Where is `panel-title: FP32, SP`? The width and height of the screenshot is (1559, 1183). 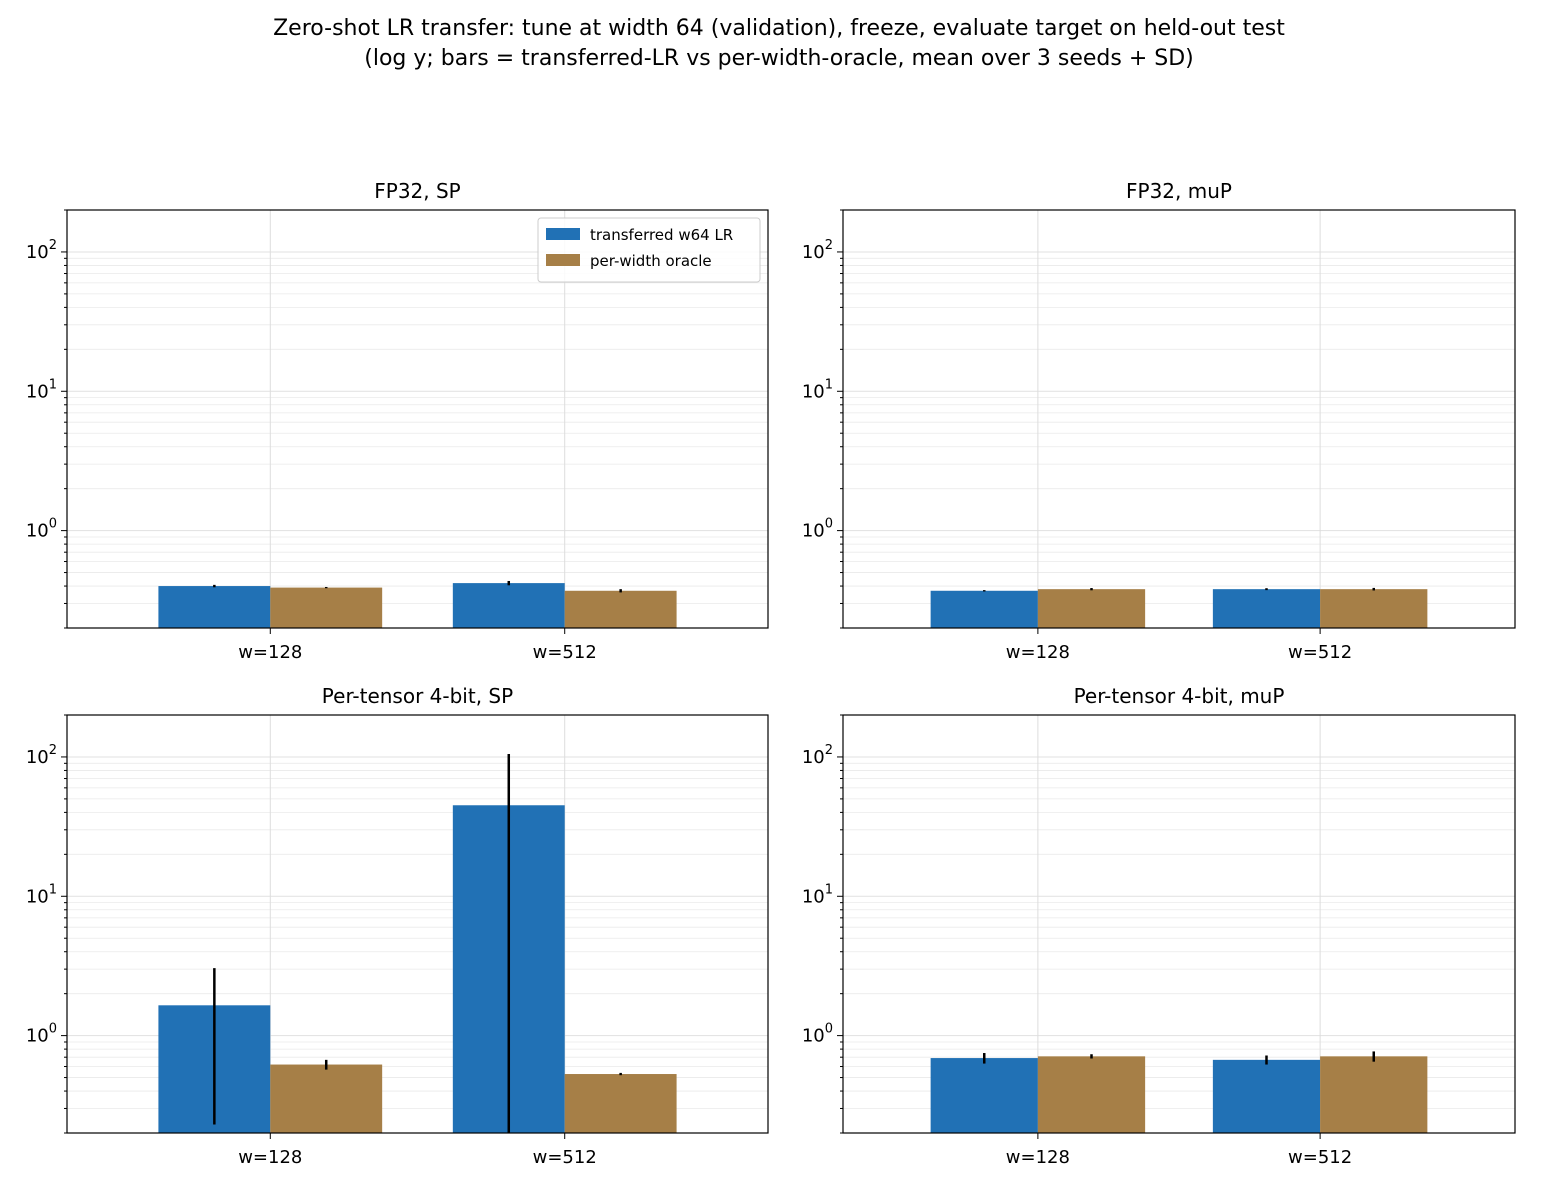 panel-title: FP32, SP is located at coordinates (417, 191).